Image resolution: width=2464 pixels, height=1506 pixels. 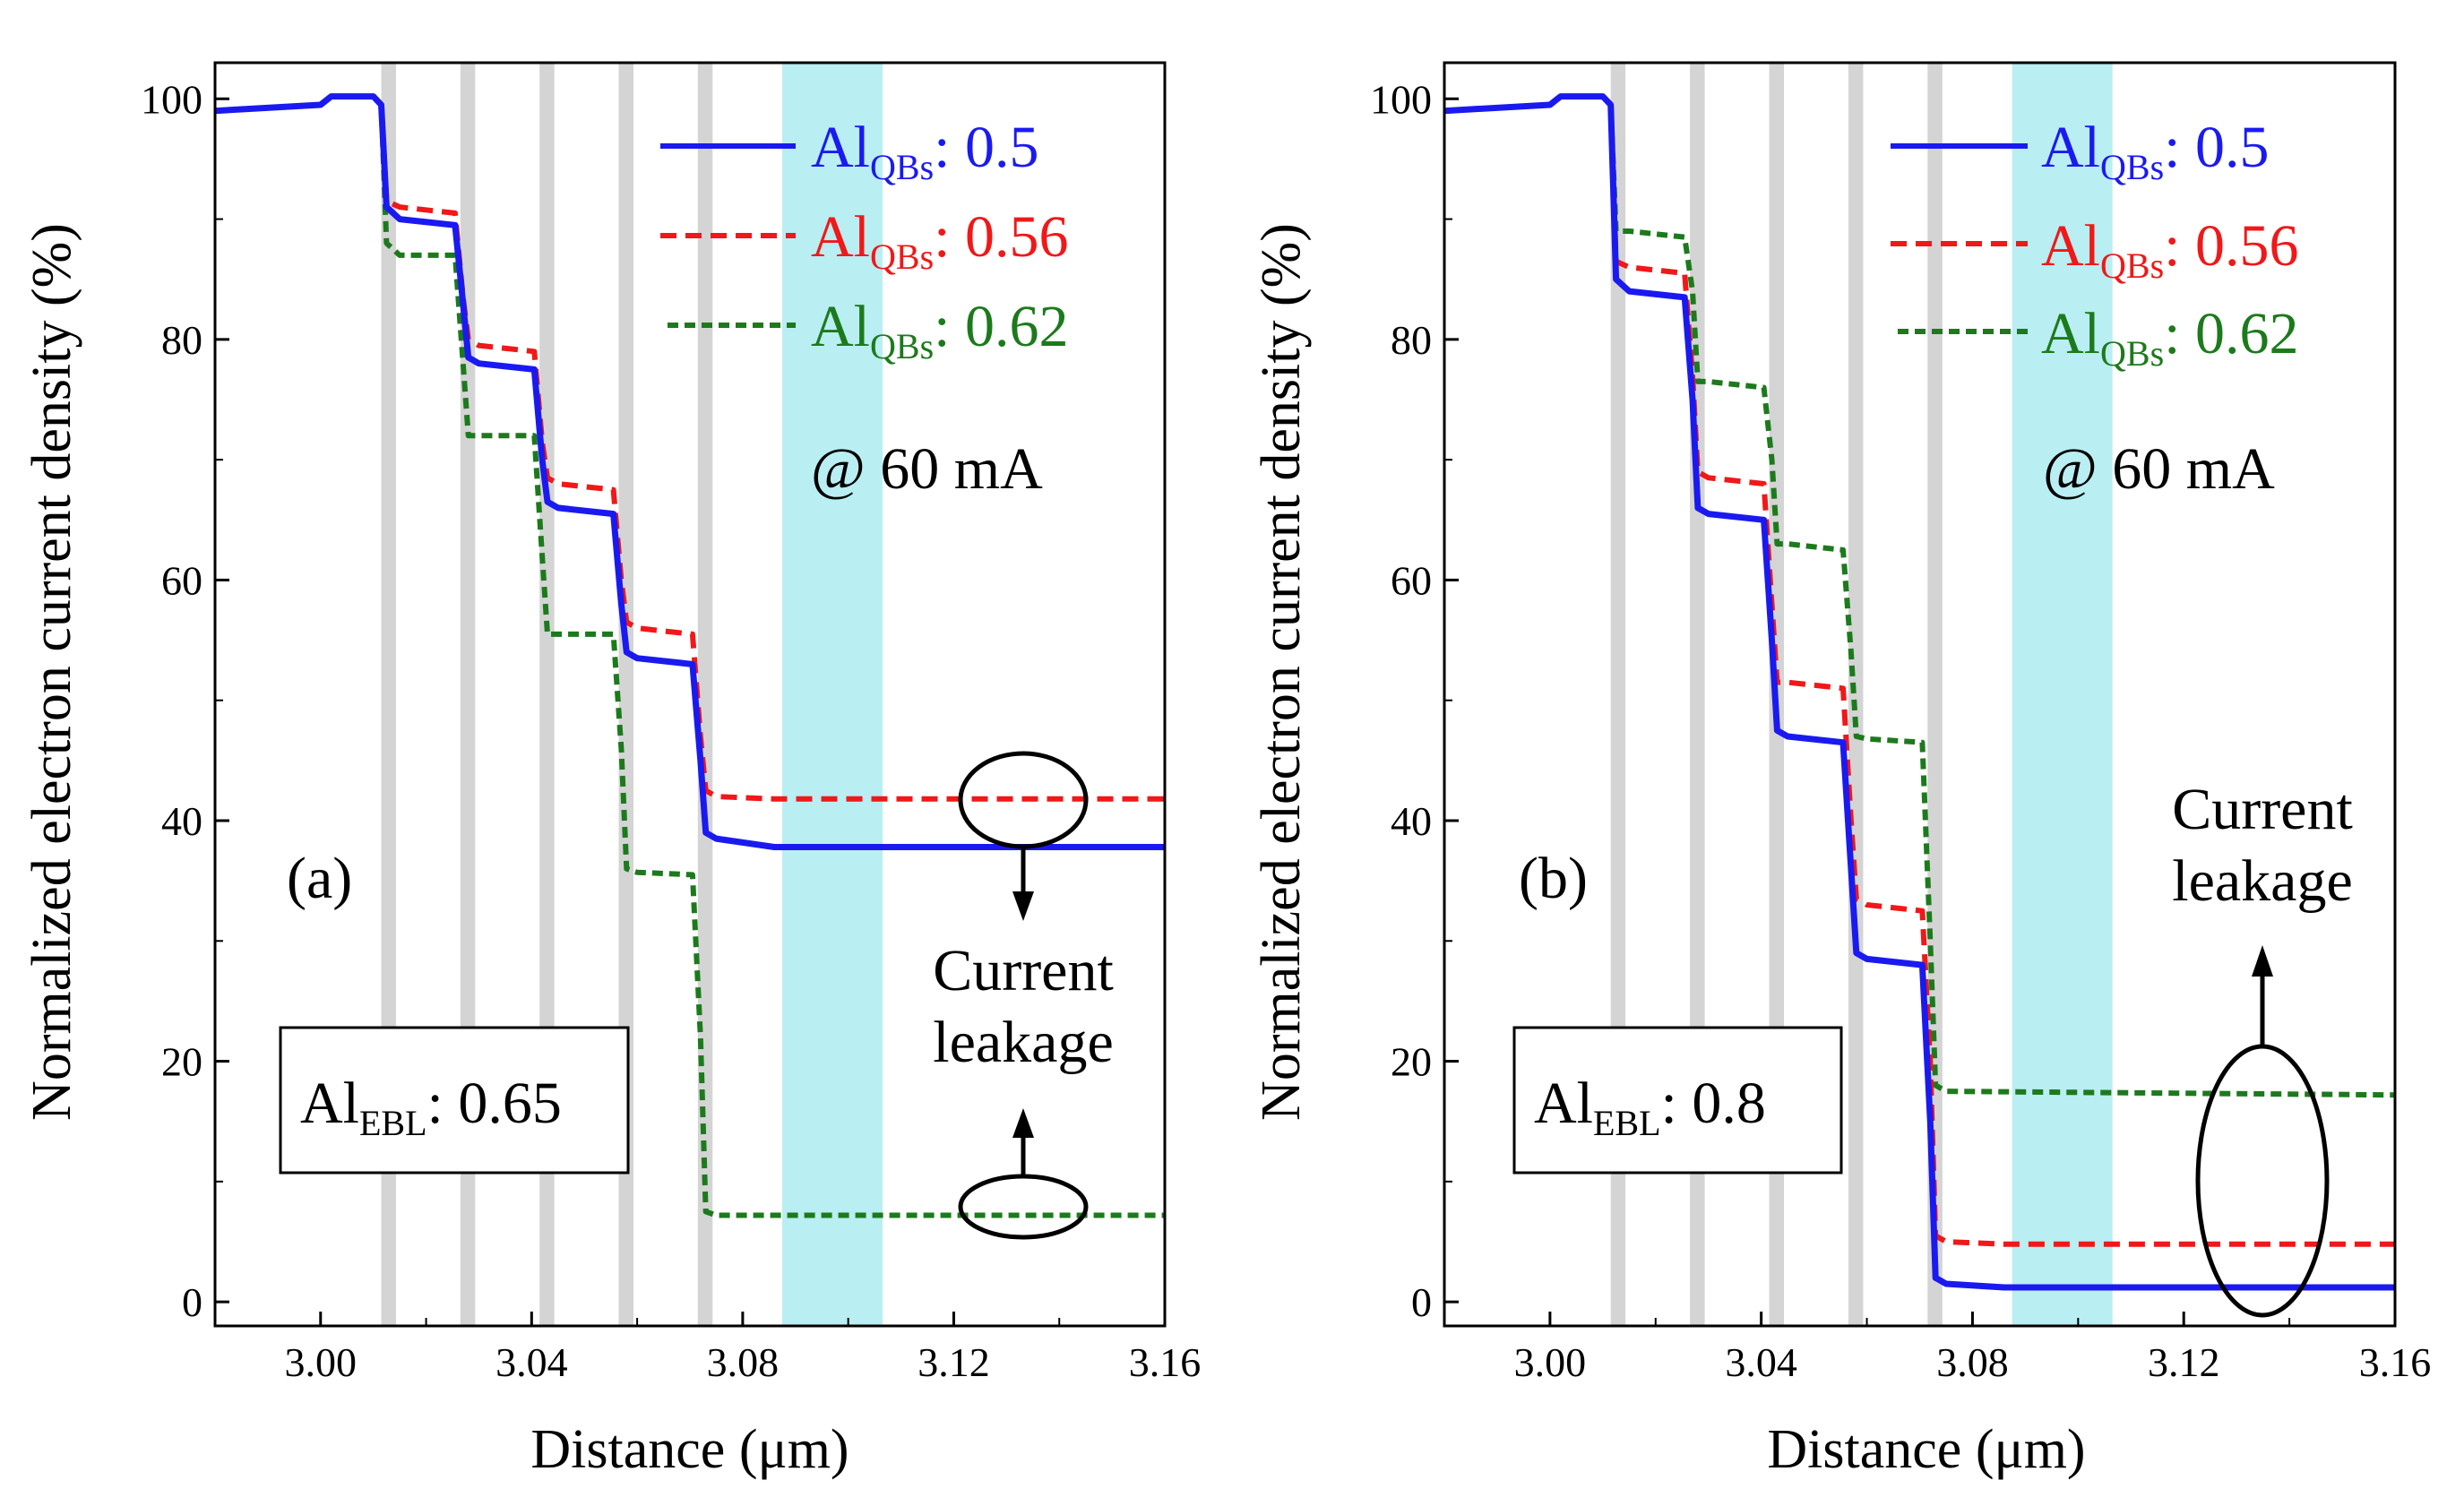 I want to click on y-tick-label-b-5: 100, so click(x=1401, y=99).